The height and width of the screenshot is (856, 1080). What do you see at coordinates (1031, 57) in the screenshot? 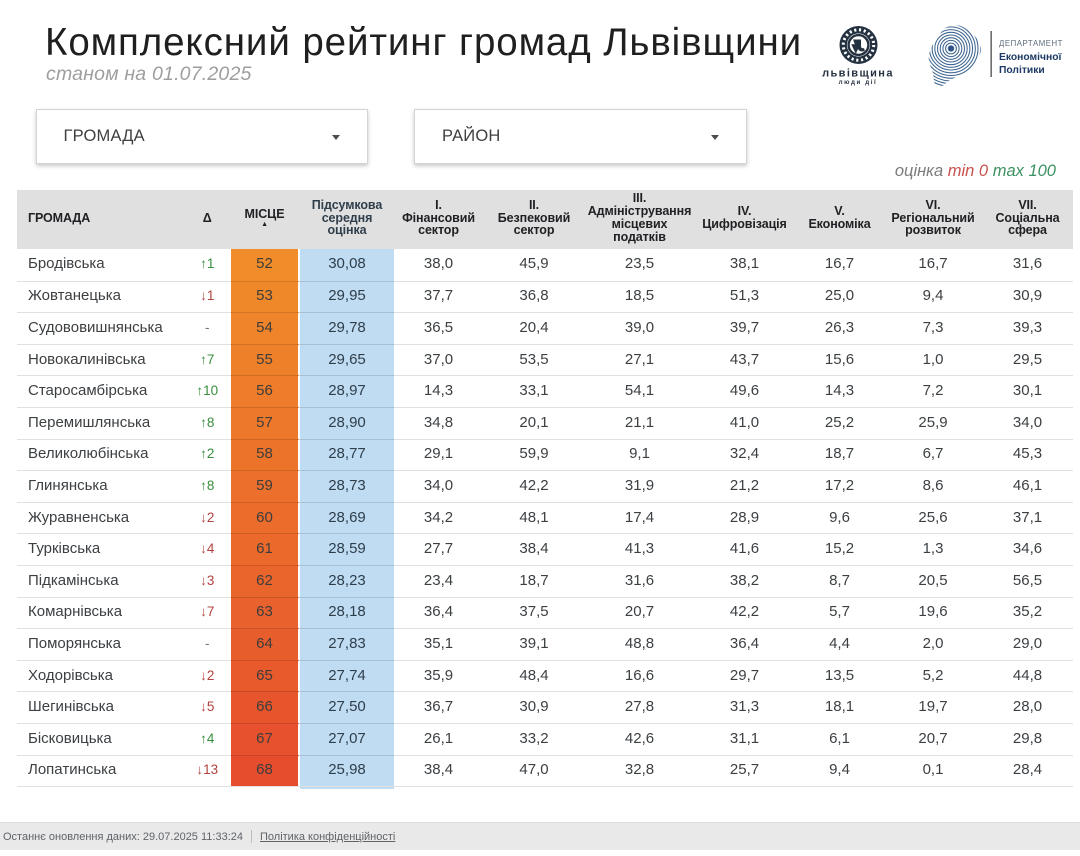
I see `svg-text: Економічної` at bounding box center [1031, 57].